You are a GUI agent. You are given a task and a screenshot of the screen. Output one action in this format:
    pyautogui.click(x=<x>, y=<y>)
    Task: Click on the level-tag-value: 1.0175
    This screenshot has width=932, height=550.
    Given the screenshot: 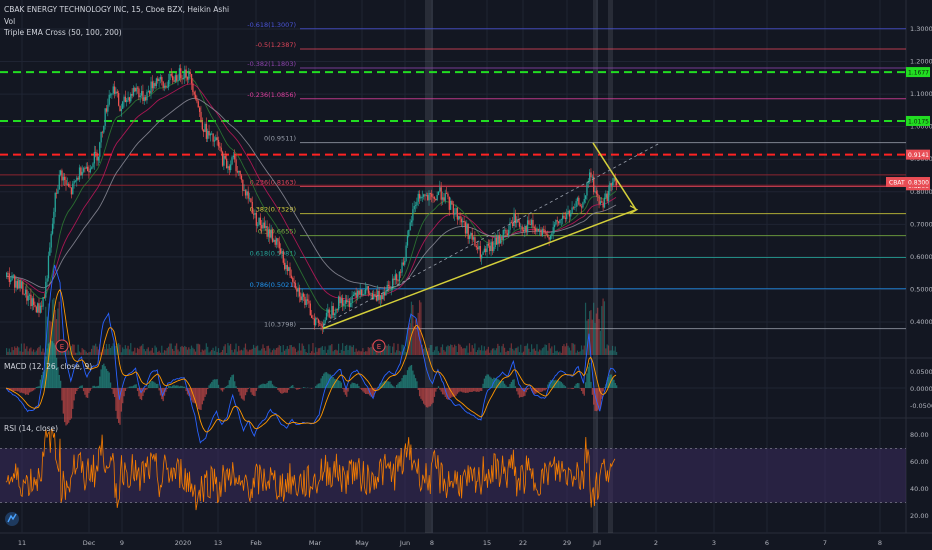 What is the action you would take?
    pyautogui.click(x=918, y=121)
    